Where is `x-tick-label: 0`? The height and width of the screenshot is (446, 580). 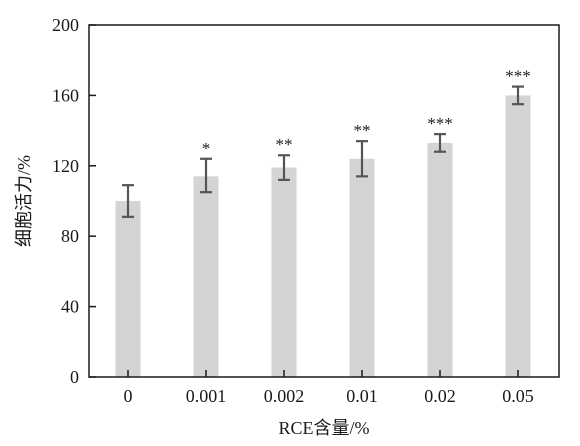 x-tick-label: 0 is located at coordinates (128, 396).